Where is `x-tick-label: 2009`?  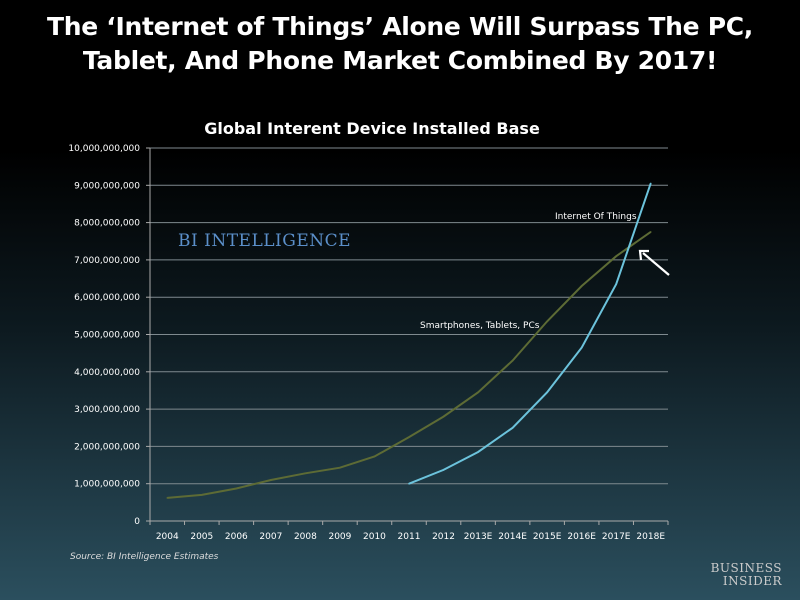 x-tick-label: 2009 is located at coordinates (339, 537).